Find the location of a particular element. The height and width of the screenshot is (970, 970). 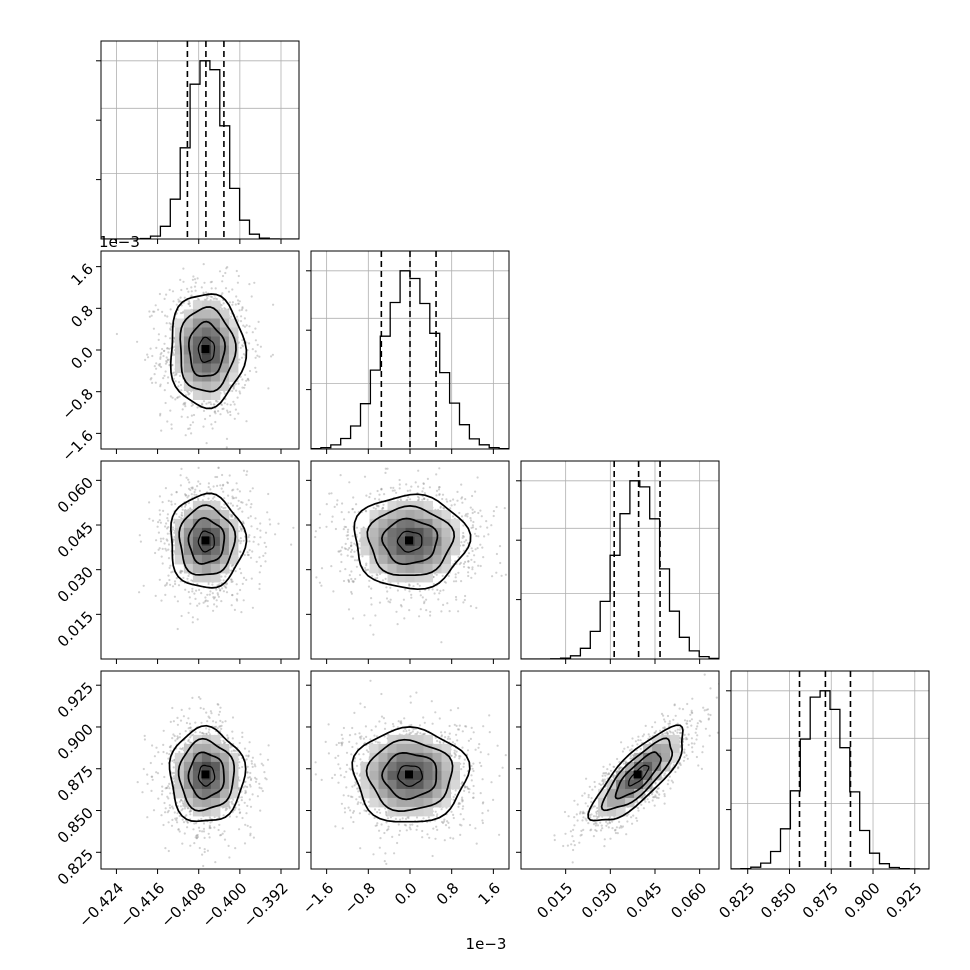

x-tick-label: 0.030 is located at coordinates (599, 900).